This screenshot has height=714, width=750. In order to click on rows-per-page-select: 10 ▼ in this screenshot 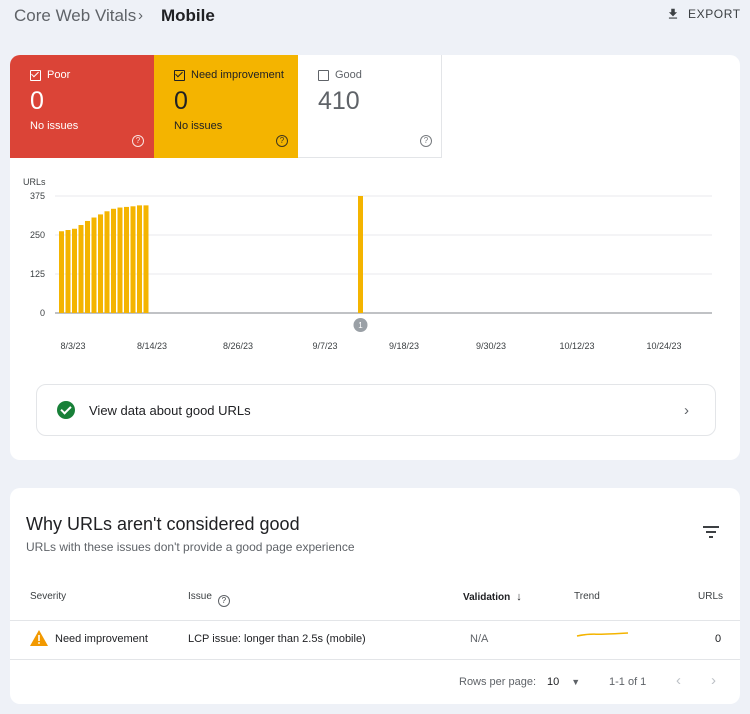, I will do `click(563, 682)`.